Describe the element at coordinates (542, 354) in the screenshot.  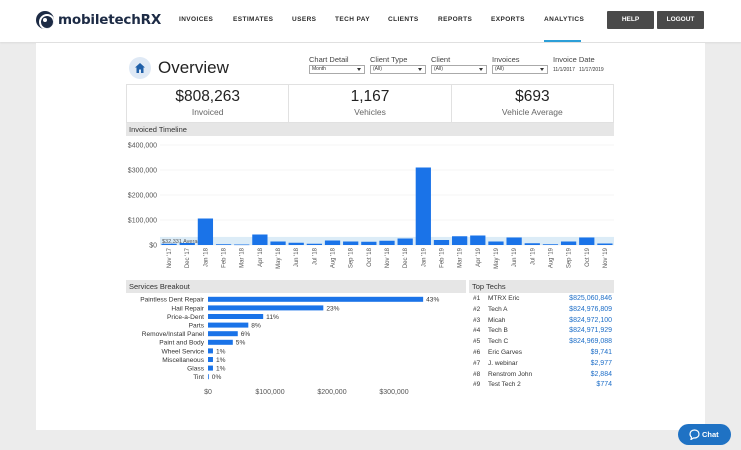
I see `tech-row: #6 Eric Garves $9,741` at that location.